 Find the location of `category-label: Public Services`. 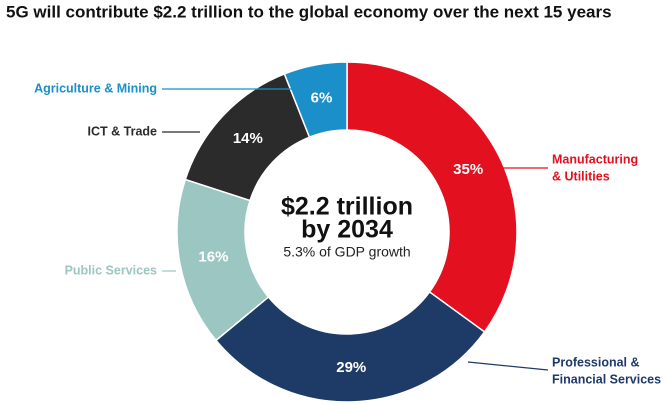

category-label: Public Services is located at coordinates (111, 270).